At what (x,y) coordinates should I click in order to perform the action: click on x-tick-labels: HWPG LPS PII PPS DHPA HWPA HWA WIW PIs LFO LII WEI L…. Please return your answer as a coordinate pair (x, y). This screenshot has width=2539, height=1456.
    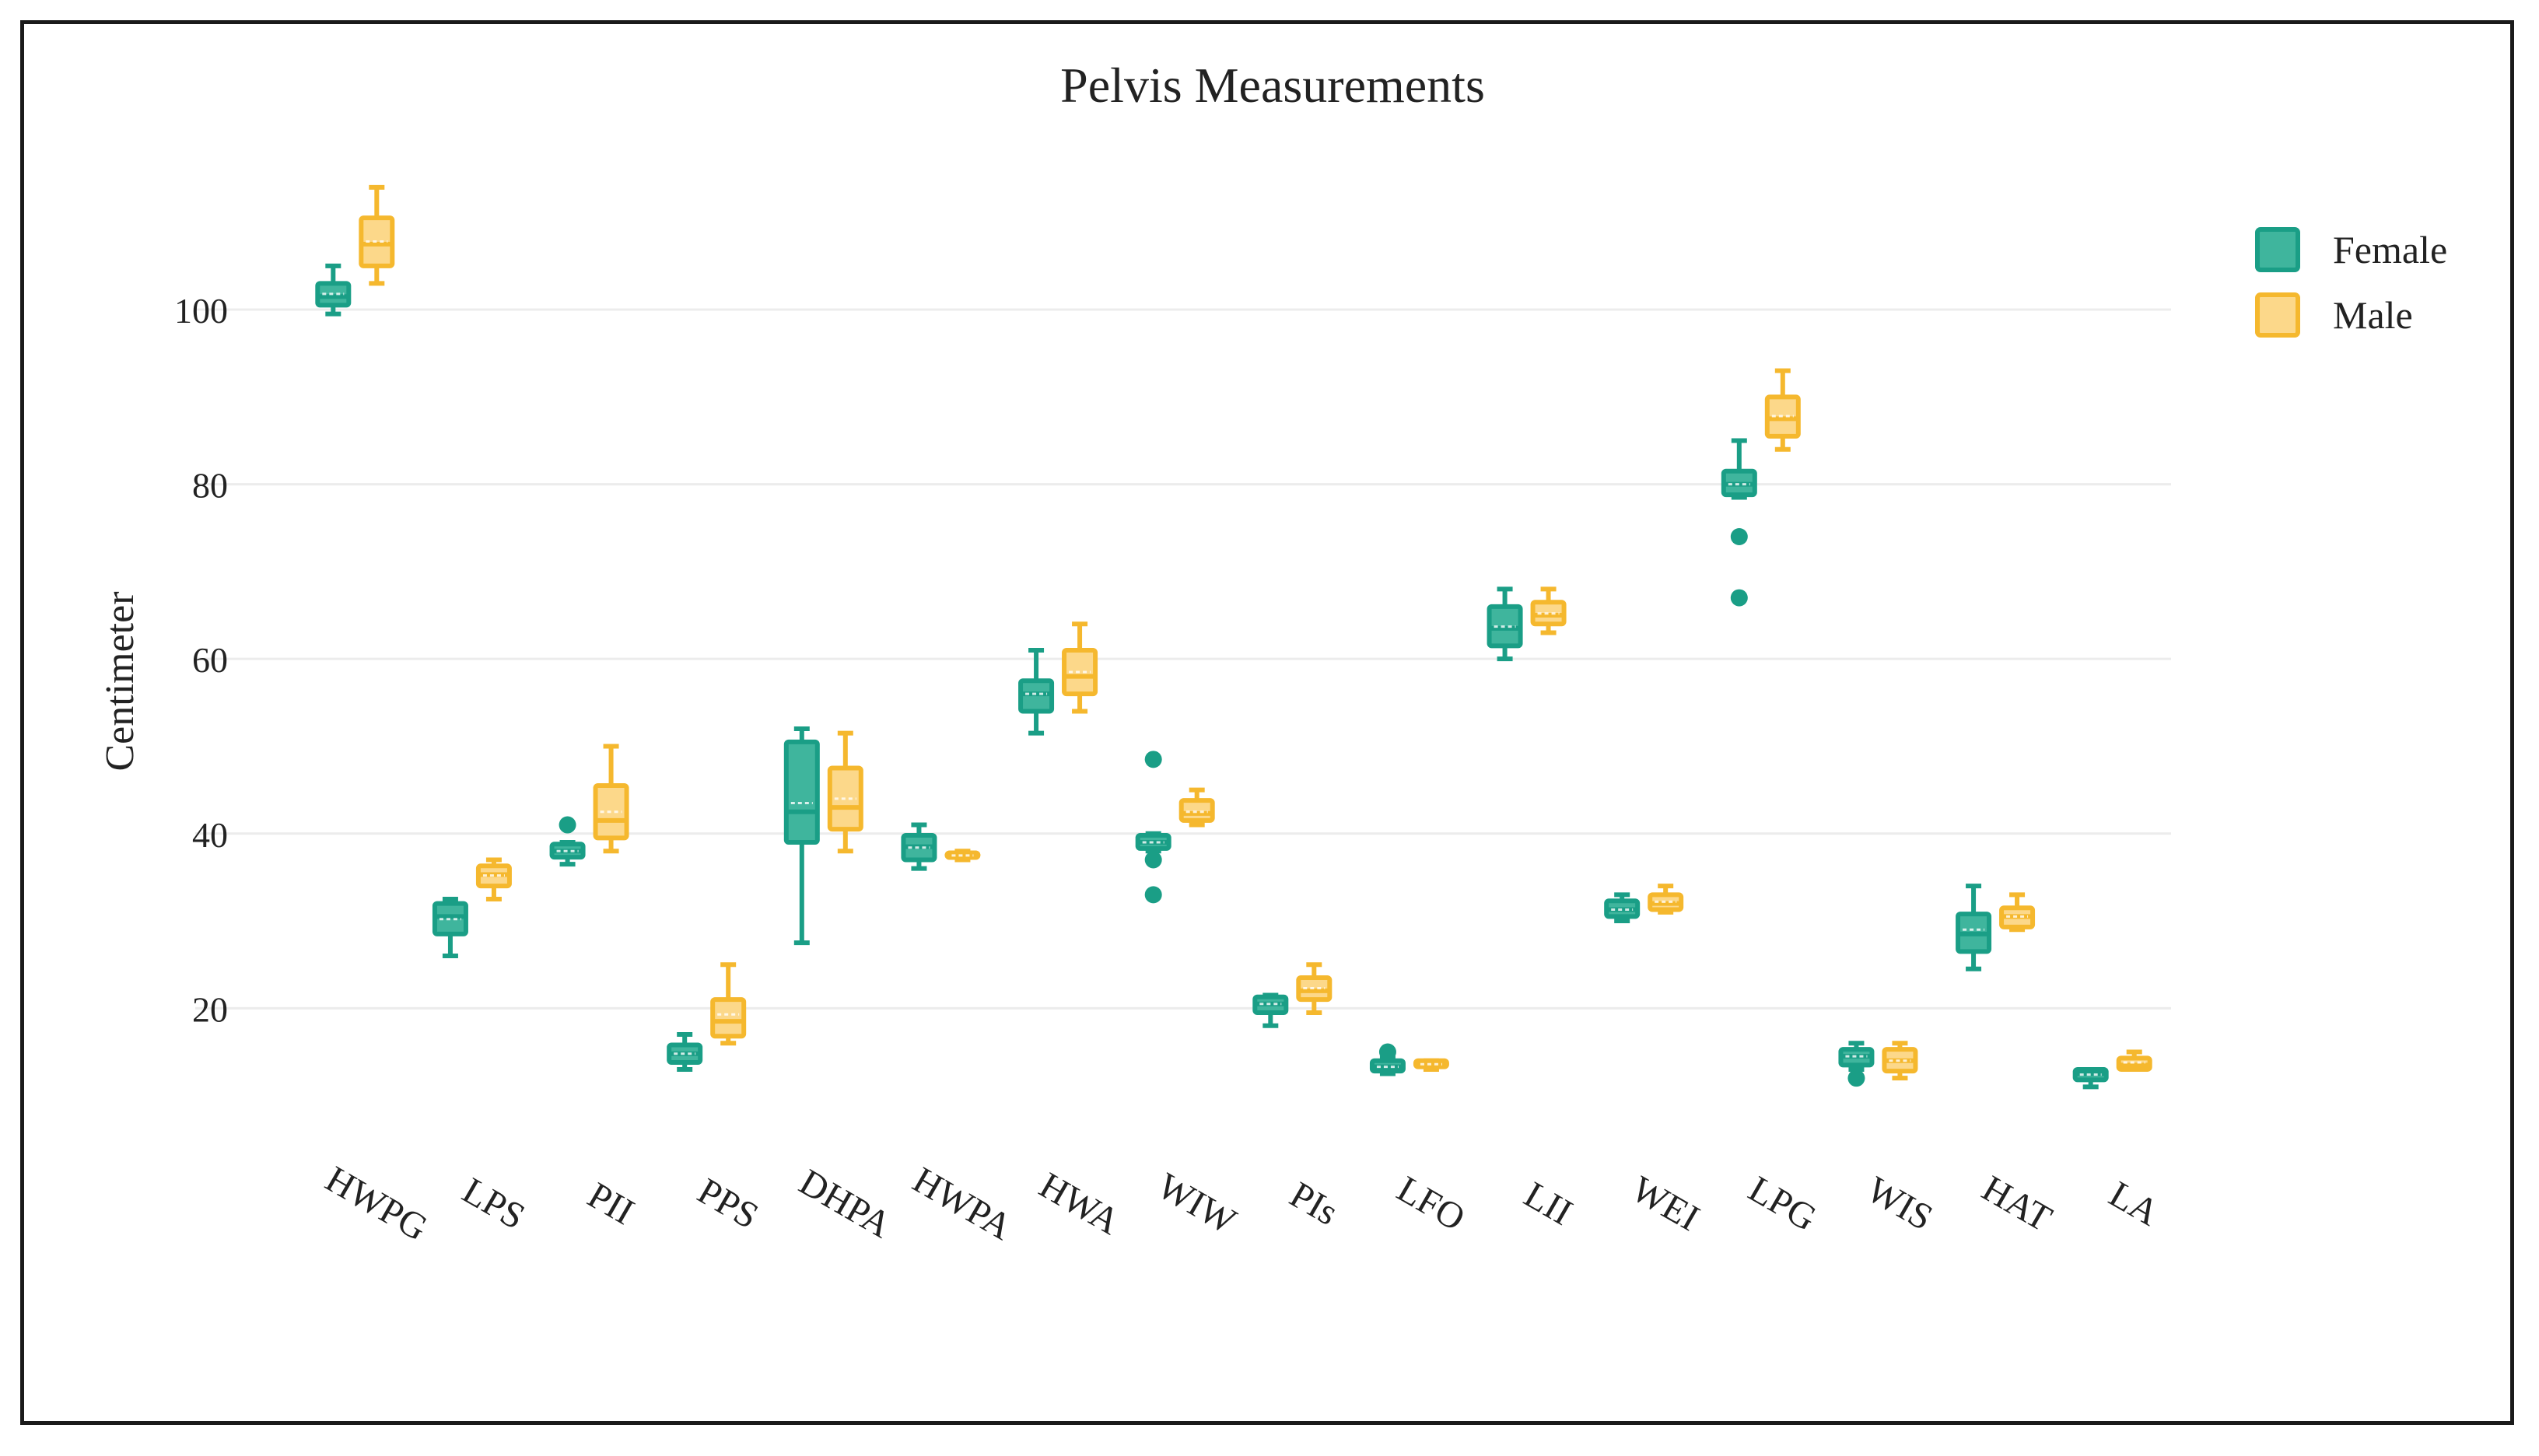
    Looking at the image, I should click on (1242, 1203).